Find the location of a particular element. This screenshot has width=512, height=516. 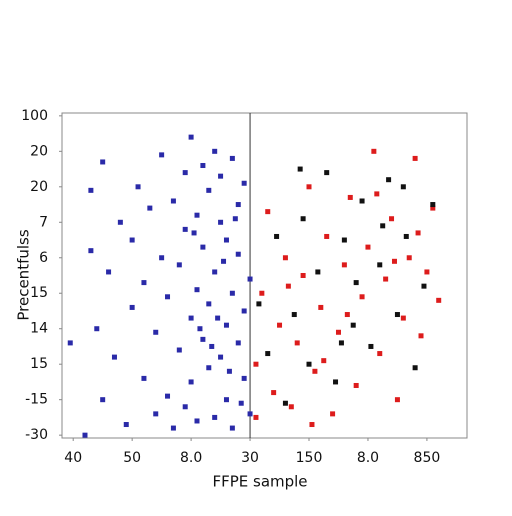

x-tick-label: 850 is located at coordinates (427, 458).